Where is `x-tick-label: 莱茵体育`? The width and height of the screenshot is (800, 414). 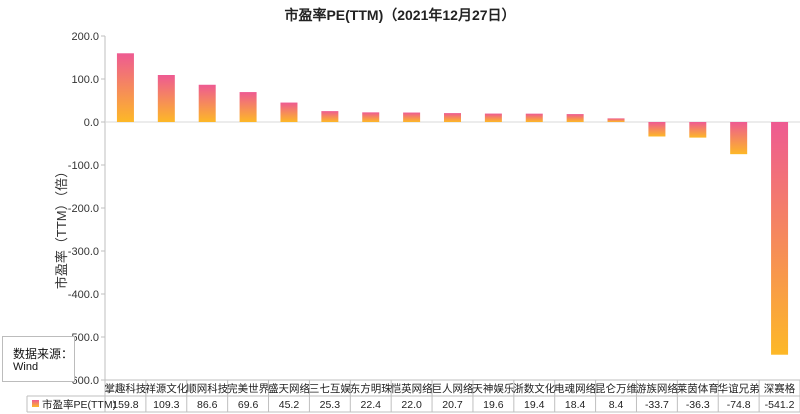 x-tick-label: 莱茵体育 is located at coordinates (698, 388).